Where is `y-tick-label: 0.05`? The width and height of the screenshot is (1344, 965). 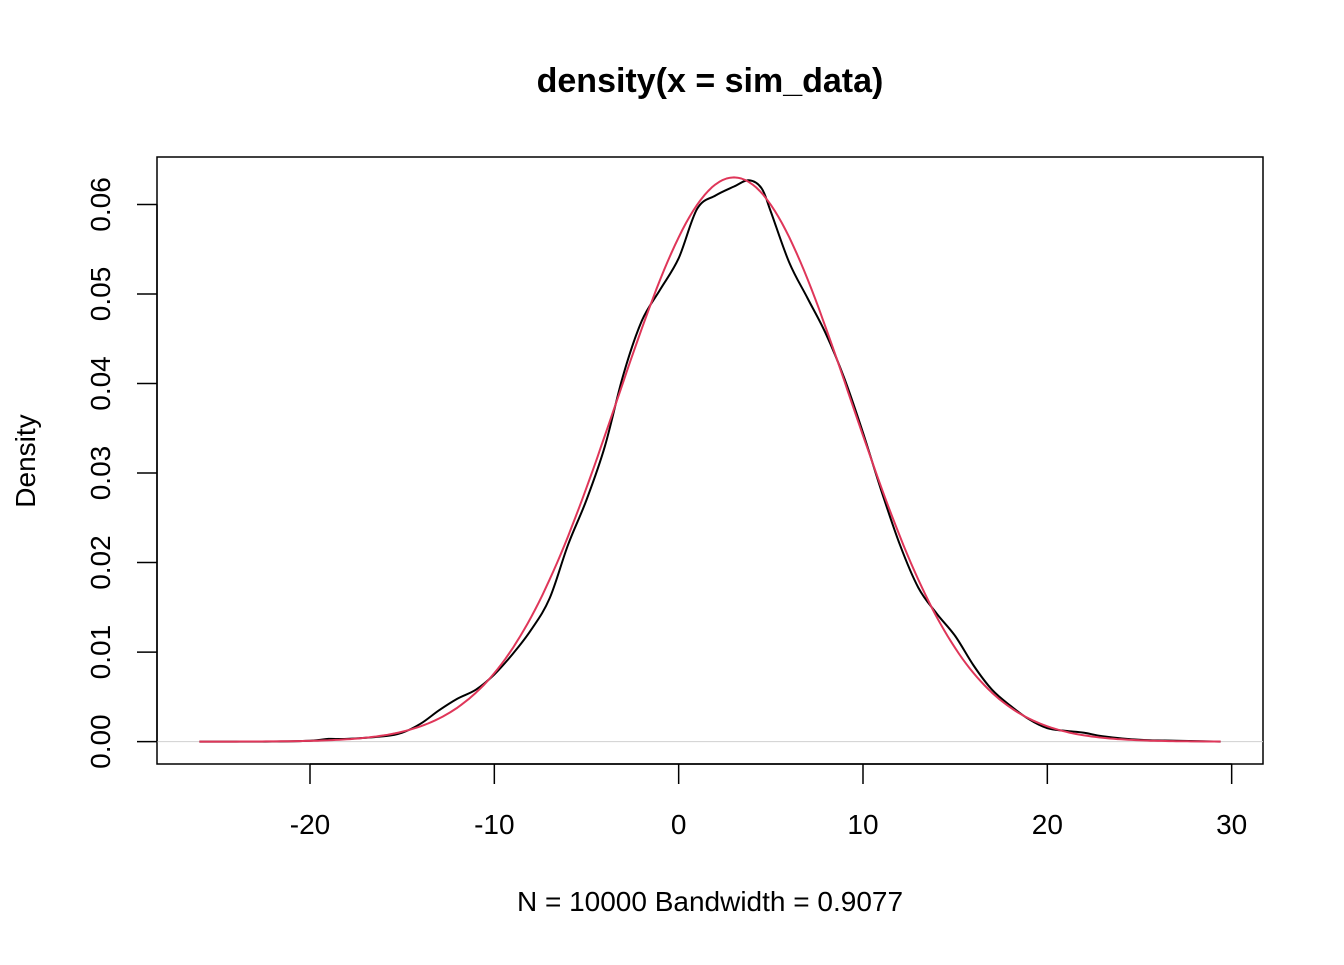 y-tick-label: 0.05 is located at coordinates (100, 294).